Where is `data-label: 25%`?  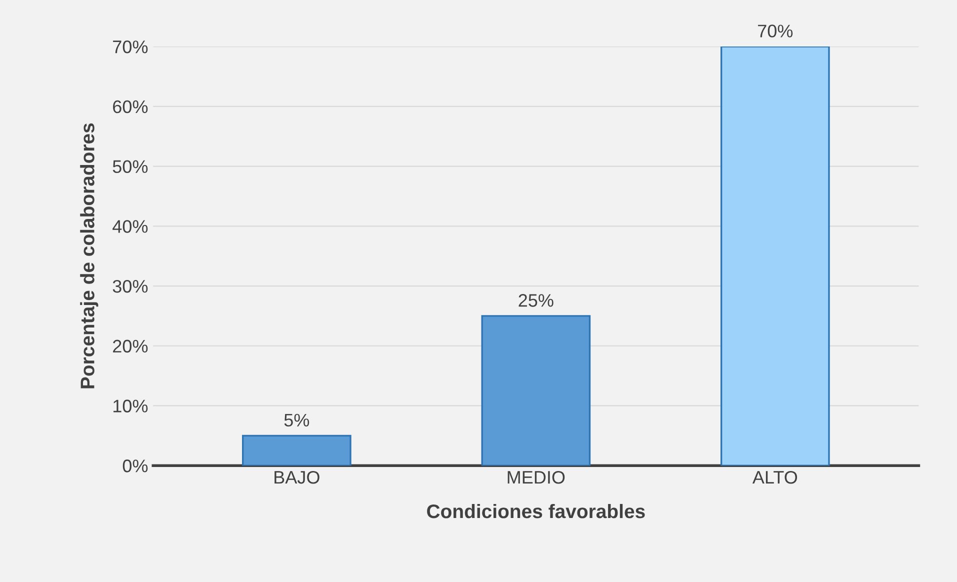
data-label: 25% is located at coordinates (536, 300).